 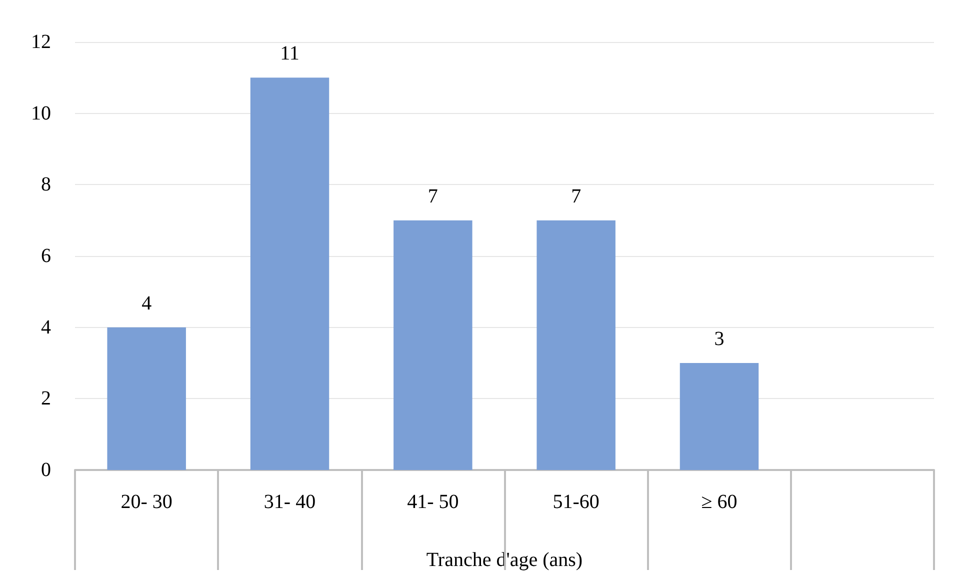 I want to click on y-tick-label: 8, so click(x=46, y=185).